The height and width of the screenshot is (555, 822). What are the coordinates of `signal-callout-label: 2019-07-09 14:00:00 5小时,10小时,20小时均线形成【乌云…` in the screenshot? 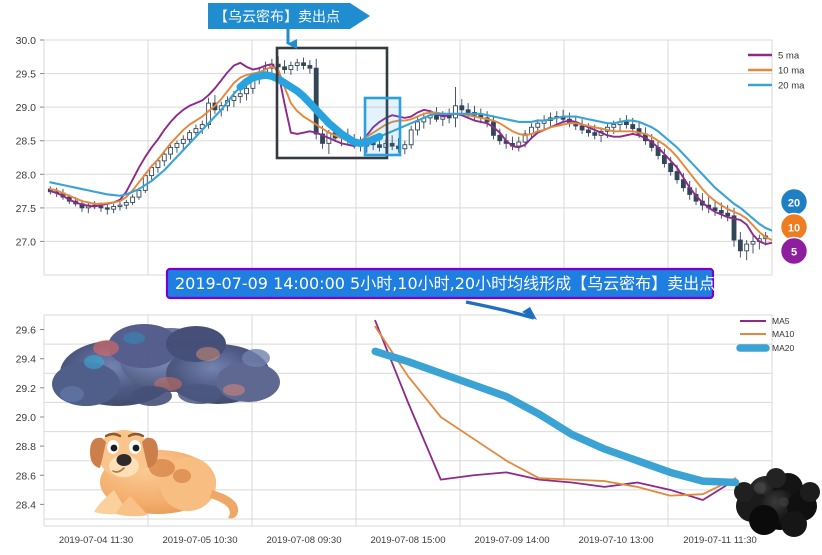 It's located at (445, 283).